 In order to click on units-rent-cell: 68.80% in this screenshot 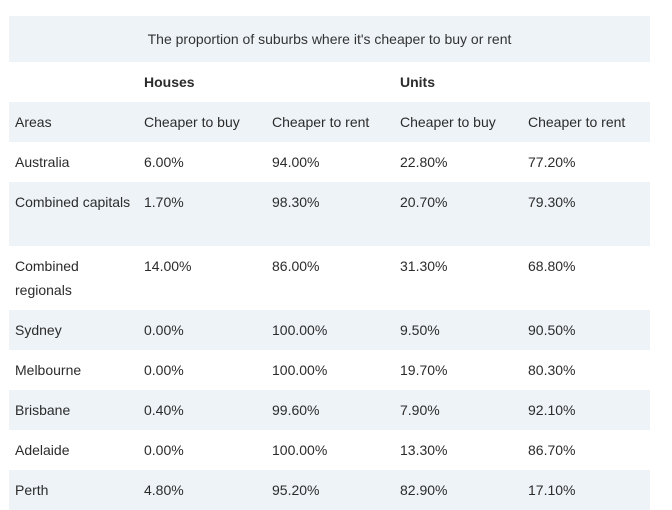, I will do `click(552, 266)`.